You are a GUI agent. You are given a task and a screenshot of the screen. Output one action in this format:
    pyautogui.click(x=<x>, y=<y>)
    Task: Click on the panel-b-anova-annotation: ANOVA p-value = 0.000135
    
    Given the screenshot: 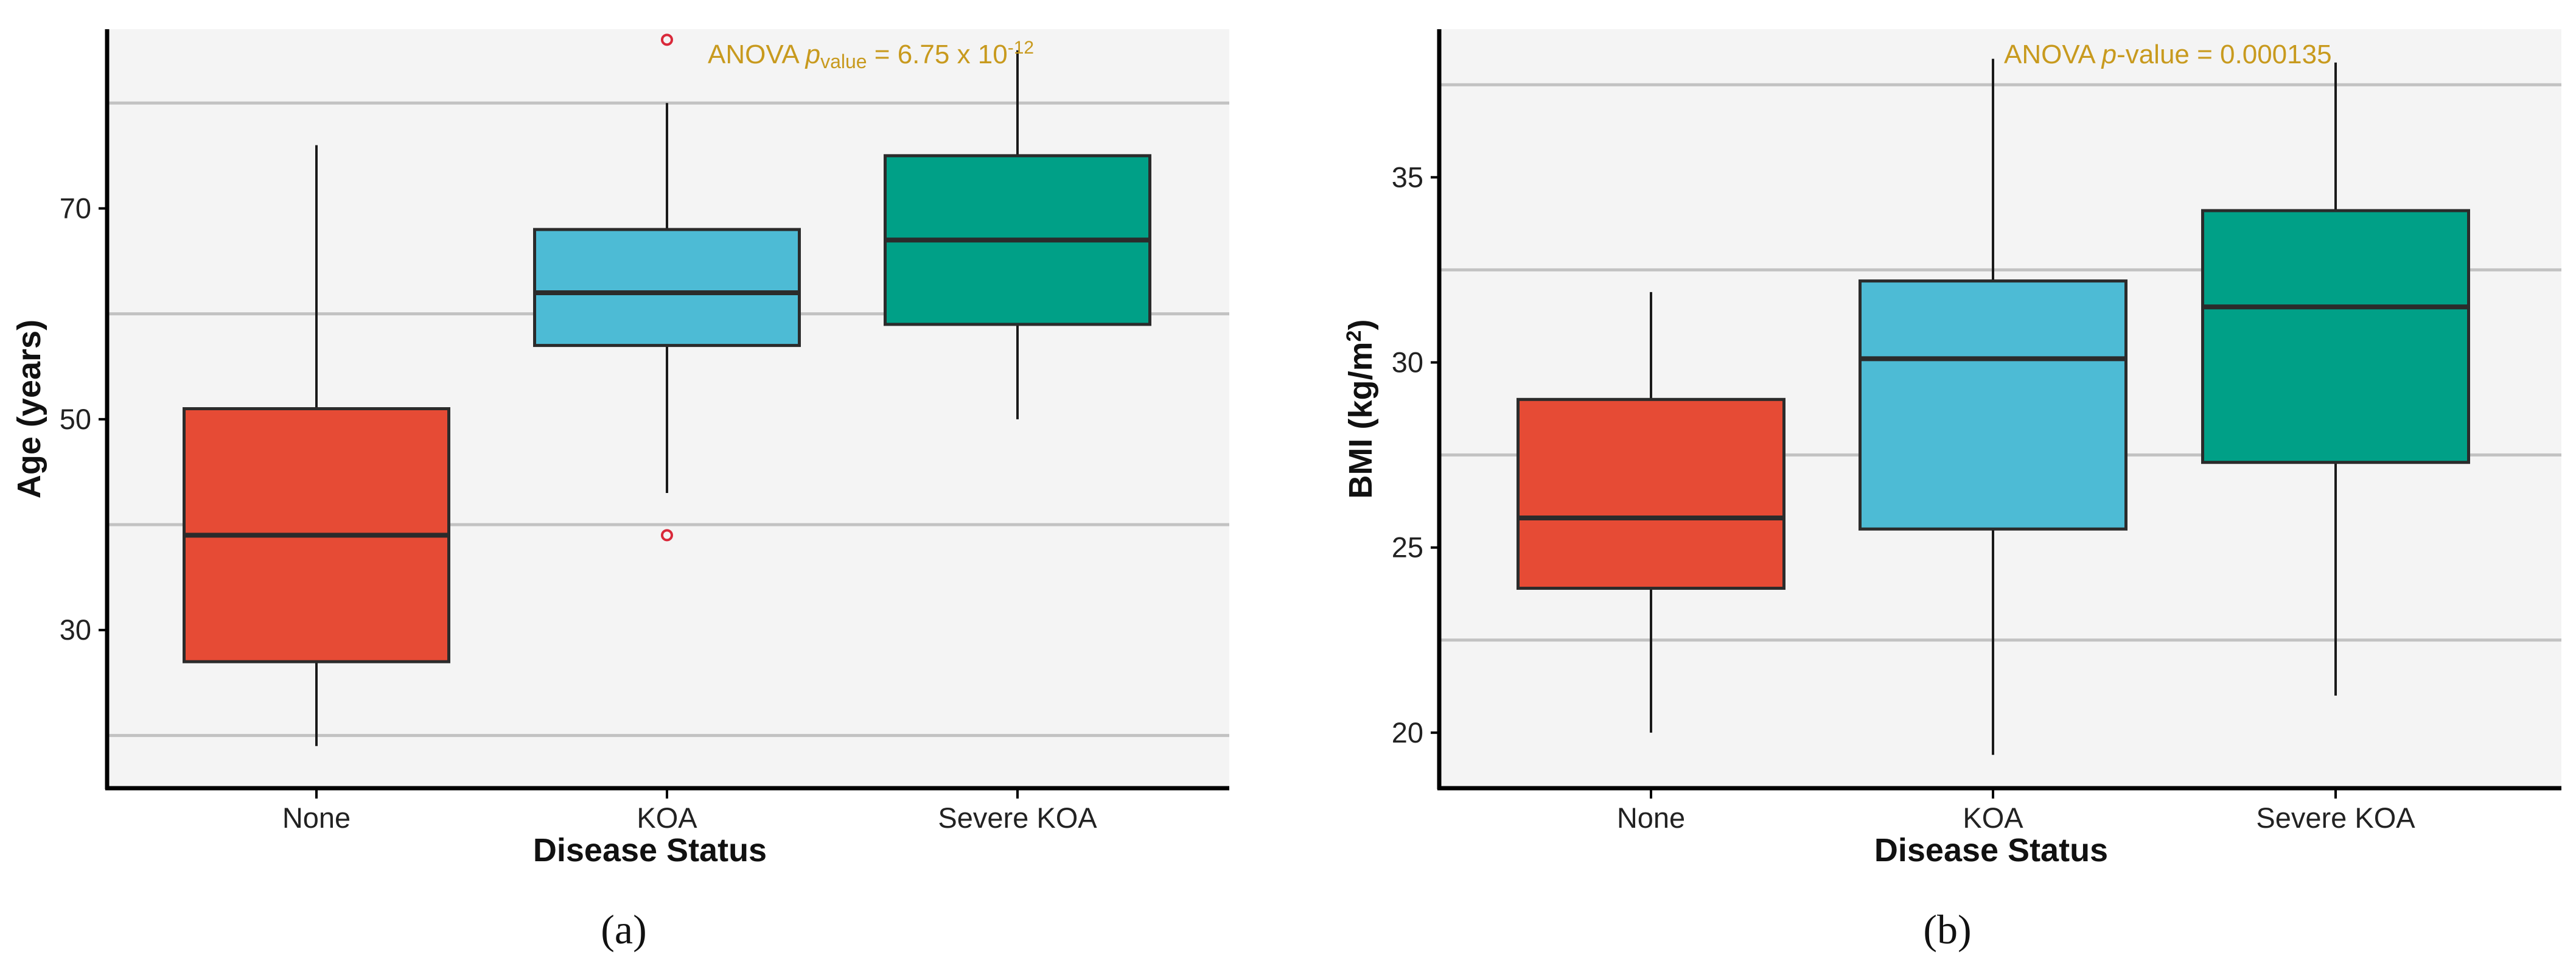 What is the action you would take?
    pyautogui.click(x=2168, y=54)
    